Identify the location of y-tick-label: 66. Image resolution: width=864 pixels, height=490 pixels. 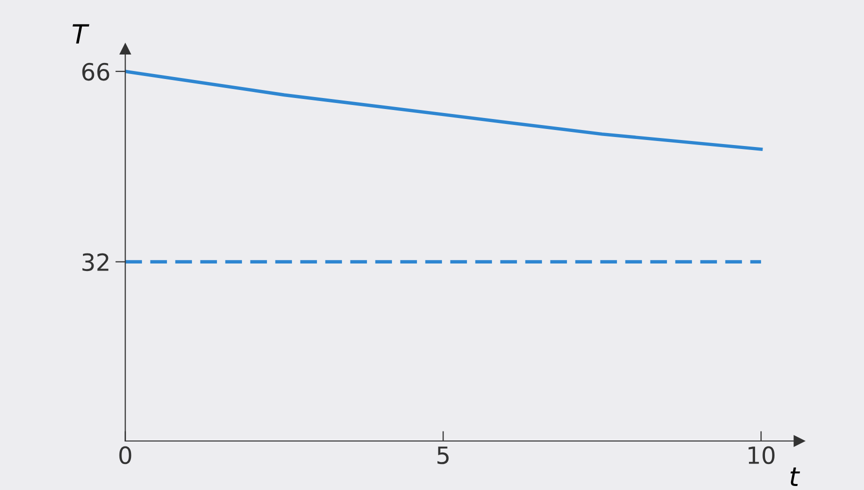
(96, 71).